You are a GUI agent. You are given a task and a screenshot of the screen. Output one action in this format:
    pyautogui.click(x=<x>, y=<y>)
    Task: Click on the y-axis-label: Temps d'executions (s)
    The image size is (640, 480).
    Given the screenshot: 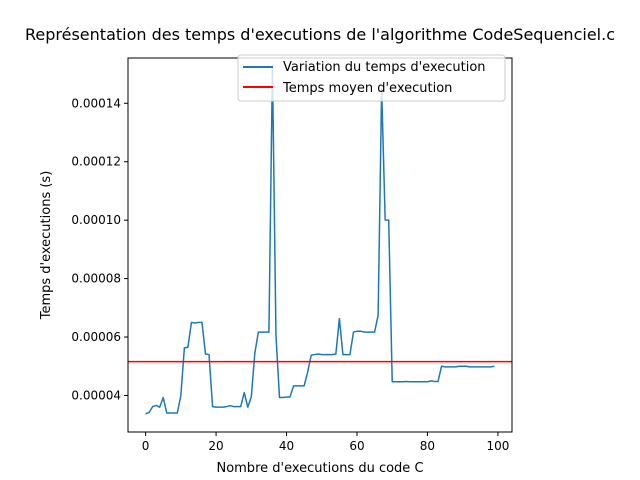 What is the action you would take?
    pyautogui.click(x=46, y=246)
    